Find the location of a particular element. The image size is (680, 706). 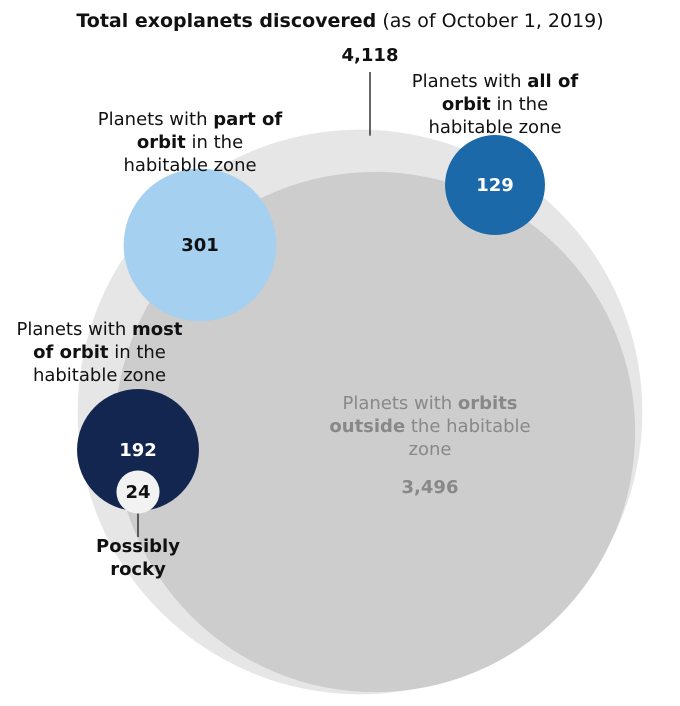

total-value: 4,118 is located at coordinates (370, 55).